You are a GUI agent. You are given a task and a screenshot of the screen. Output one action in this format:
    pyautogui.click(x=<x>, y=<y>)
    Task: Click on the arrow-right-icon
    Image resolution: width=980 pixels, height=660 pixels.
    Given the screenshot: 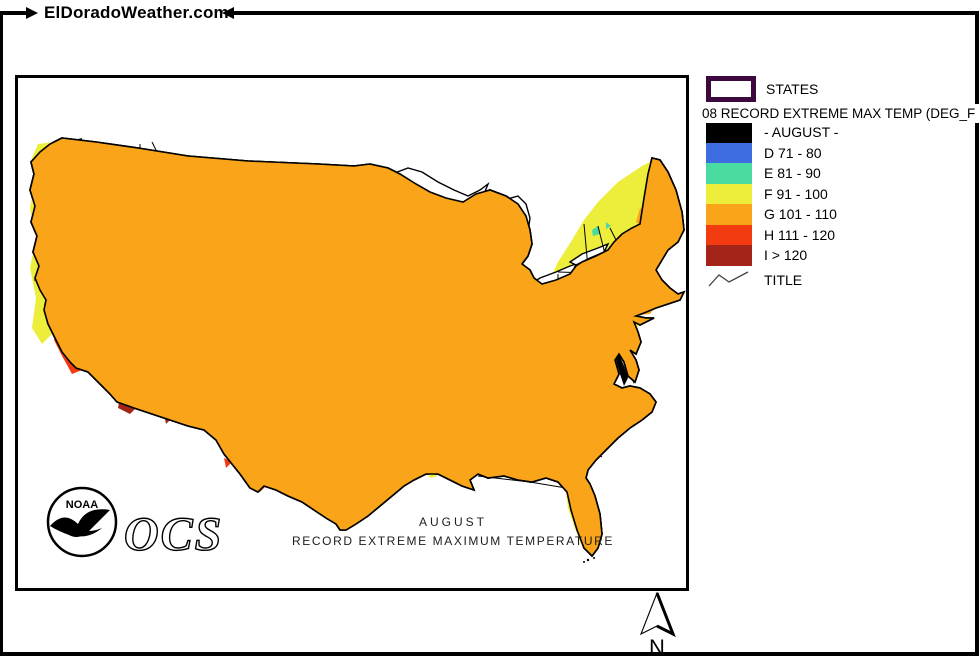 What is the action you would take?
    pyautogui.click(x=32, y=13)
    